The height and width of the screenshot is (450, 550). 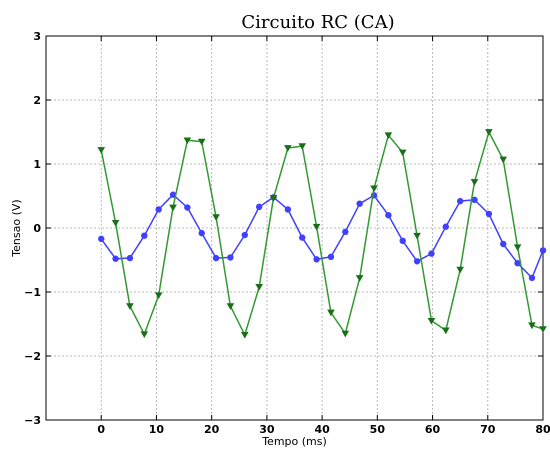 What do you see at coordinates (294, 441) in the screenshot?
I see `x-axis-label: Tempo (ms)` at bounding box center [294, 441].